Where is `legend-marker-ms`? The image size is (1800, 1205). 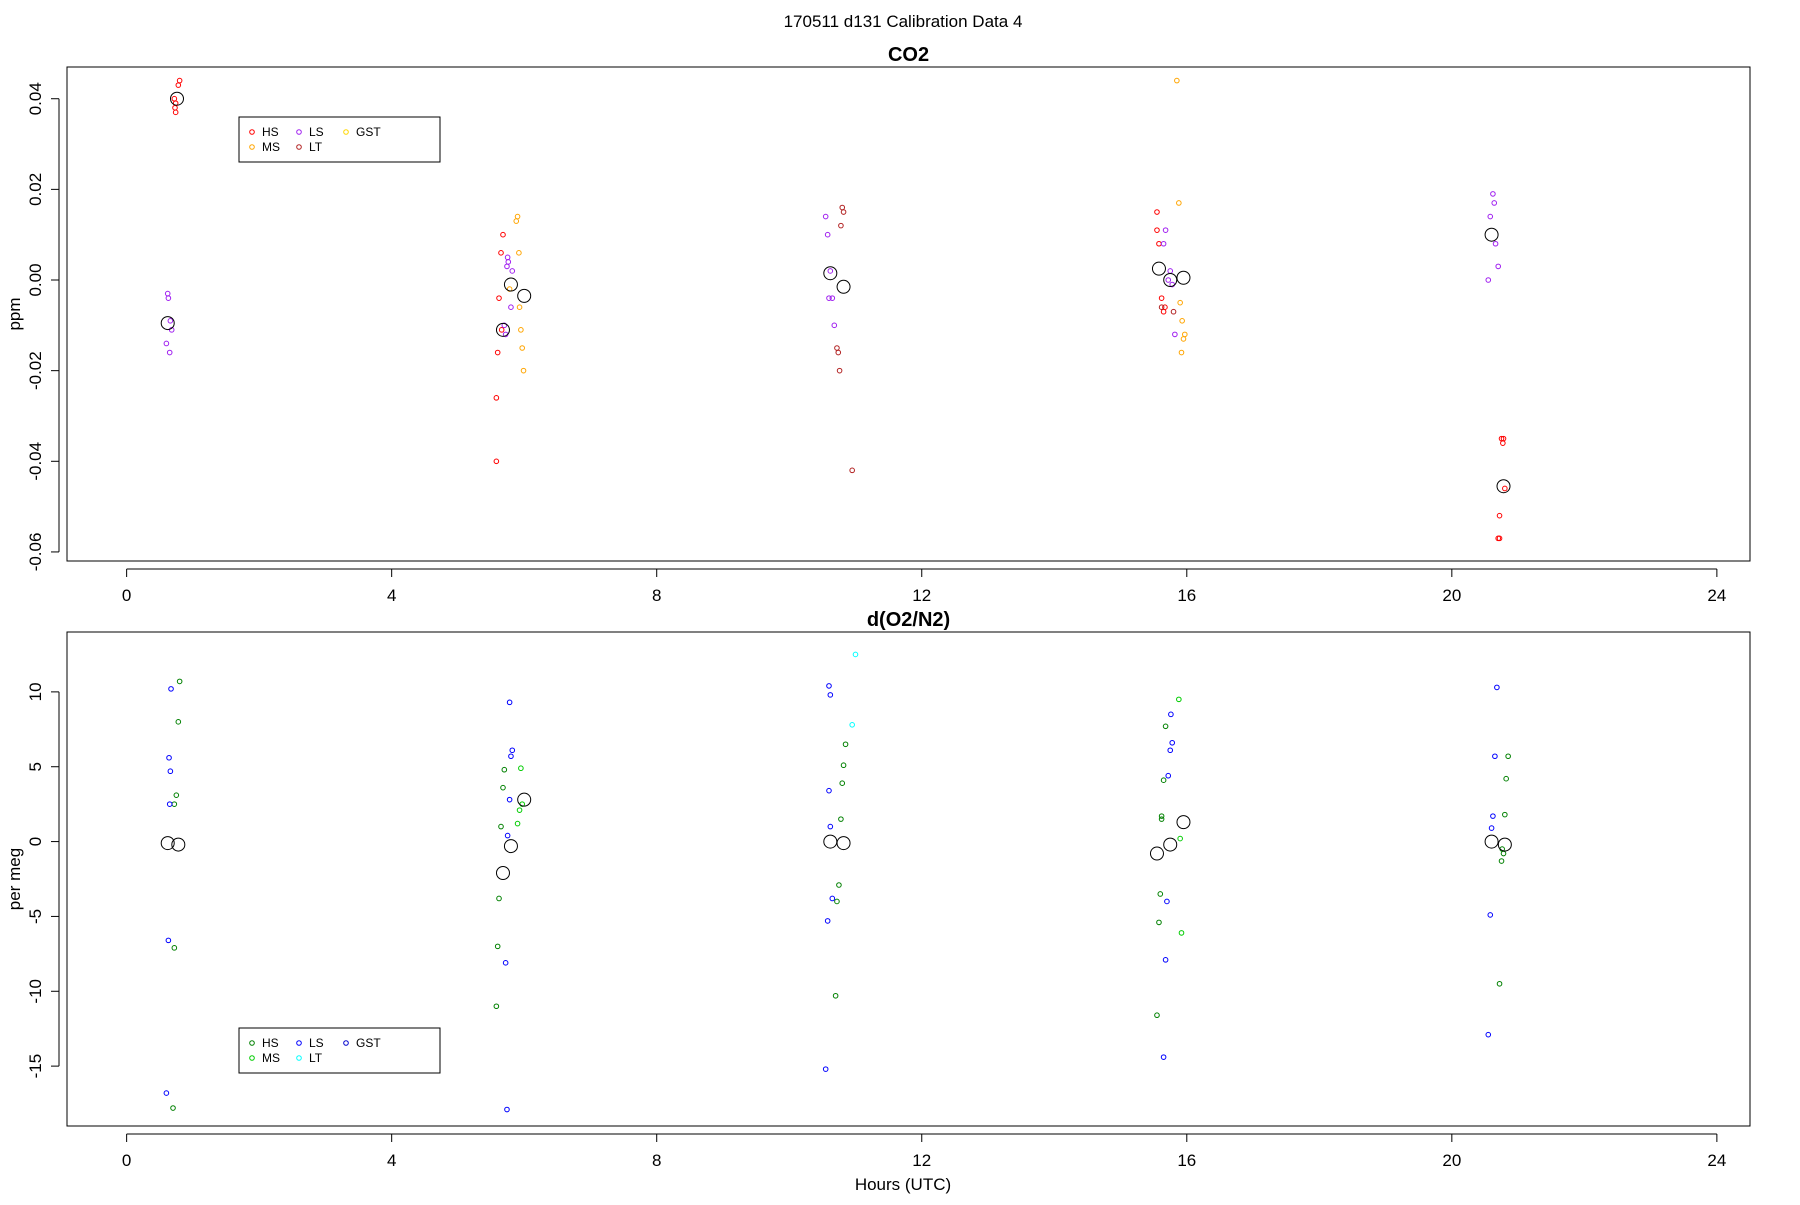 legend-marker-ms is located at coordinates (252, 147).